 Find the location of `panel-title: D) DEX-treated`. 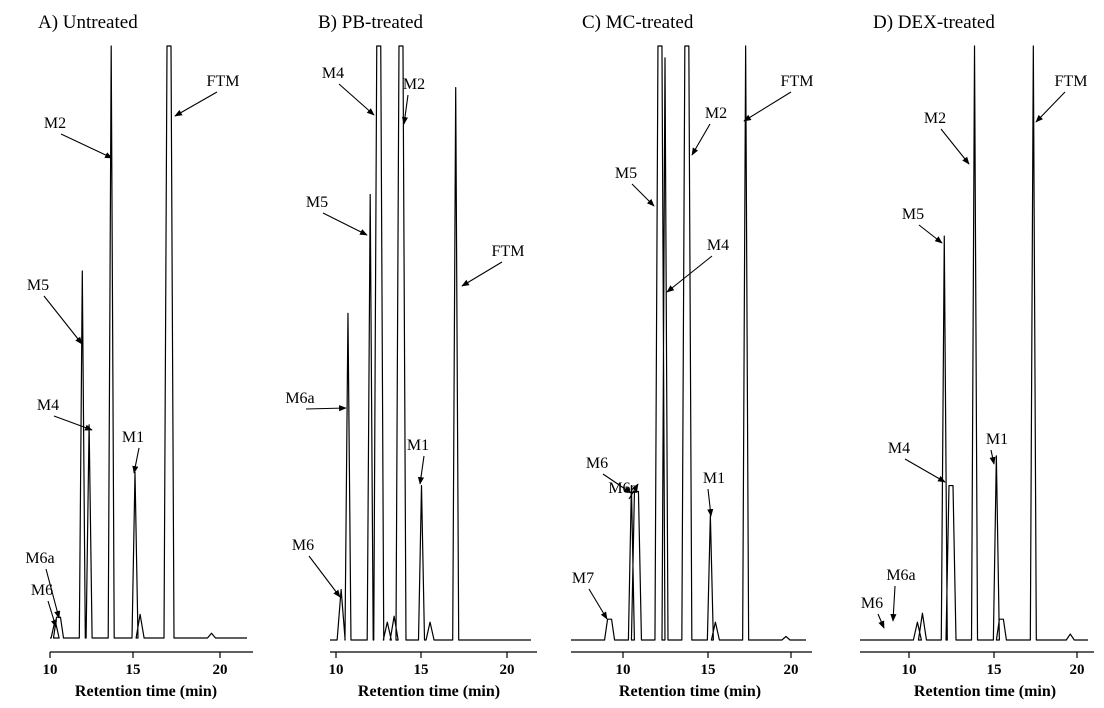

panel-title: D) DEX-treated is located at coordinates (934, 22).